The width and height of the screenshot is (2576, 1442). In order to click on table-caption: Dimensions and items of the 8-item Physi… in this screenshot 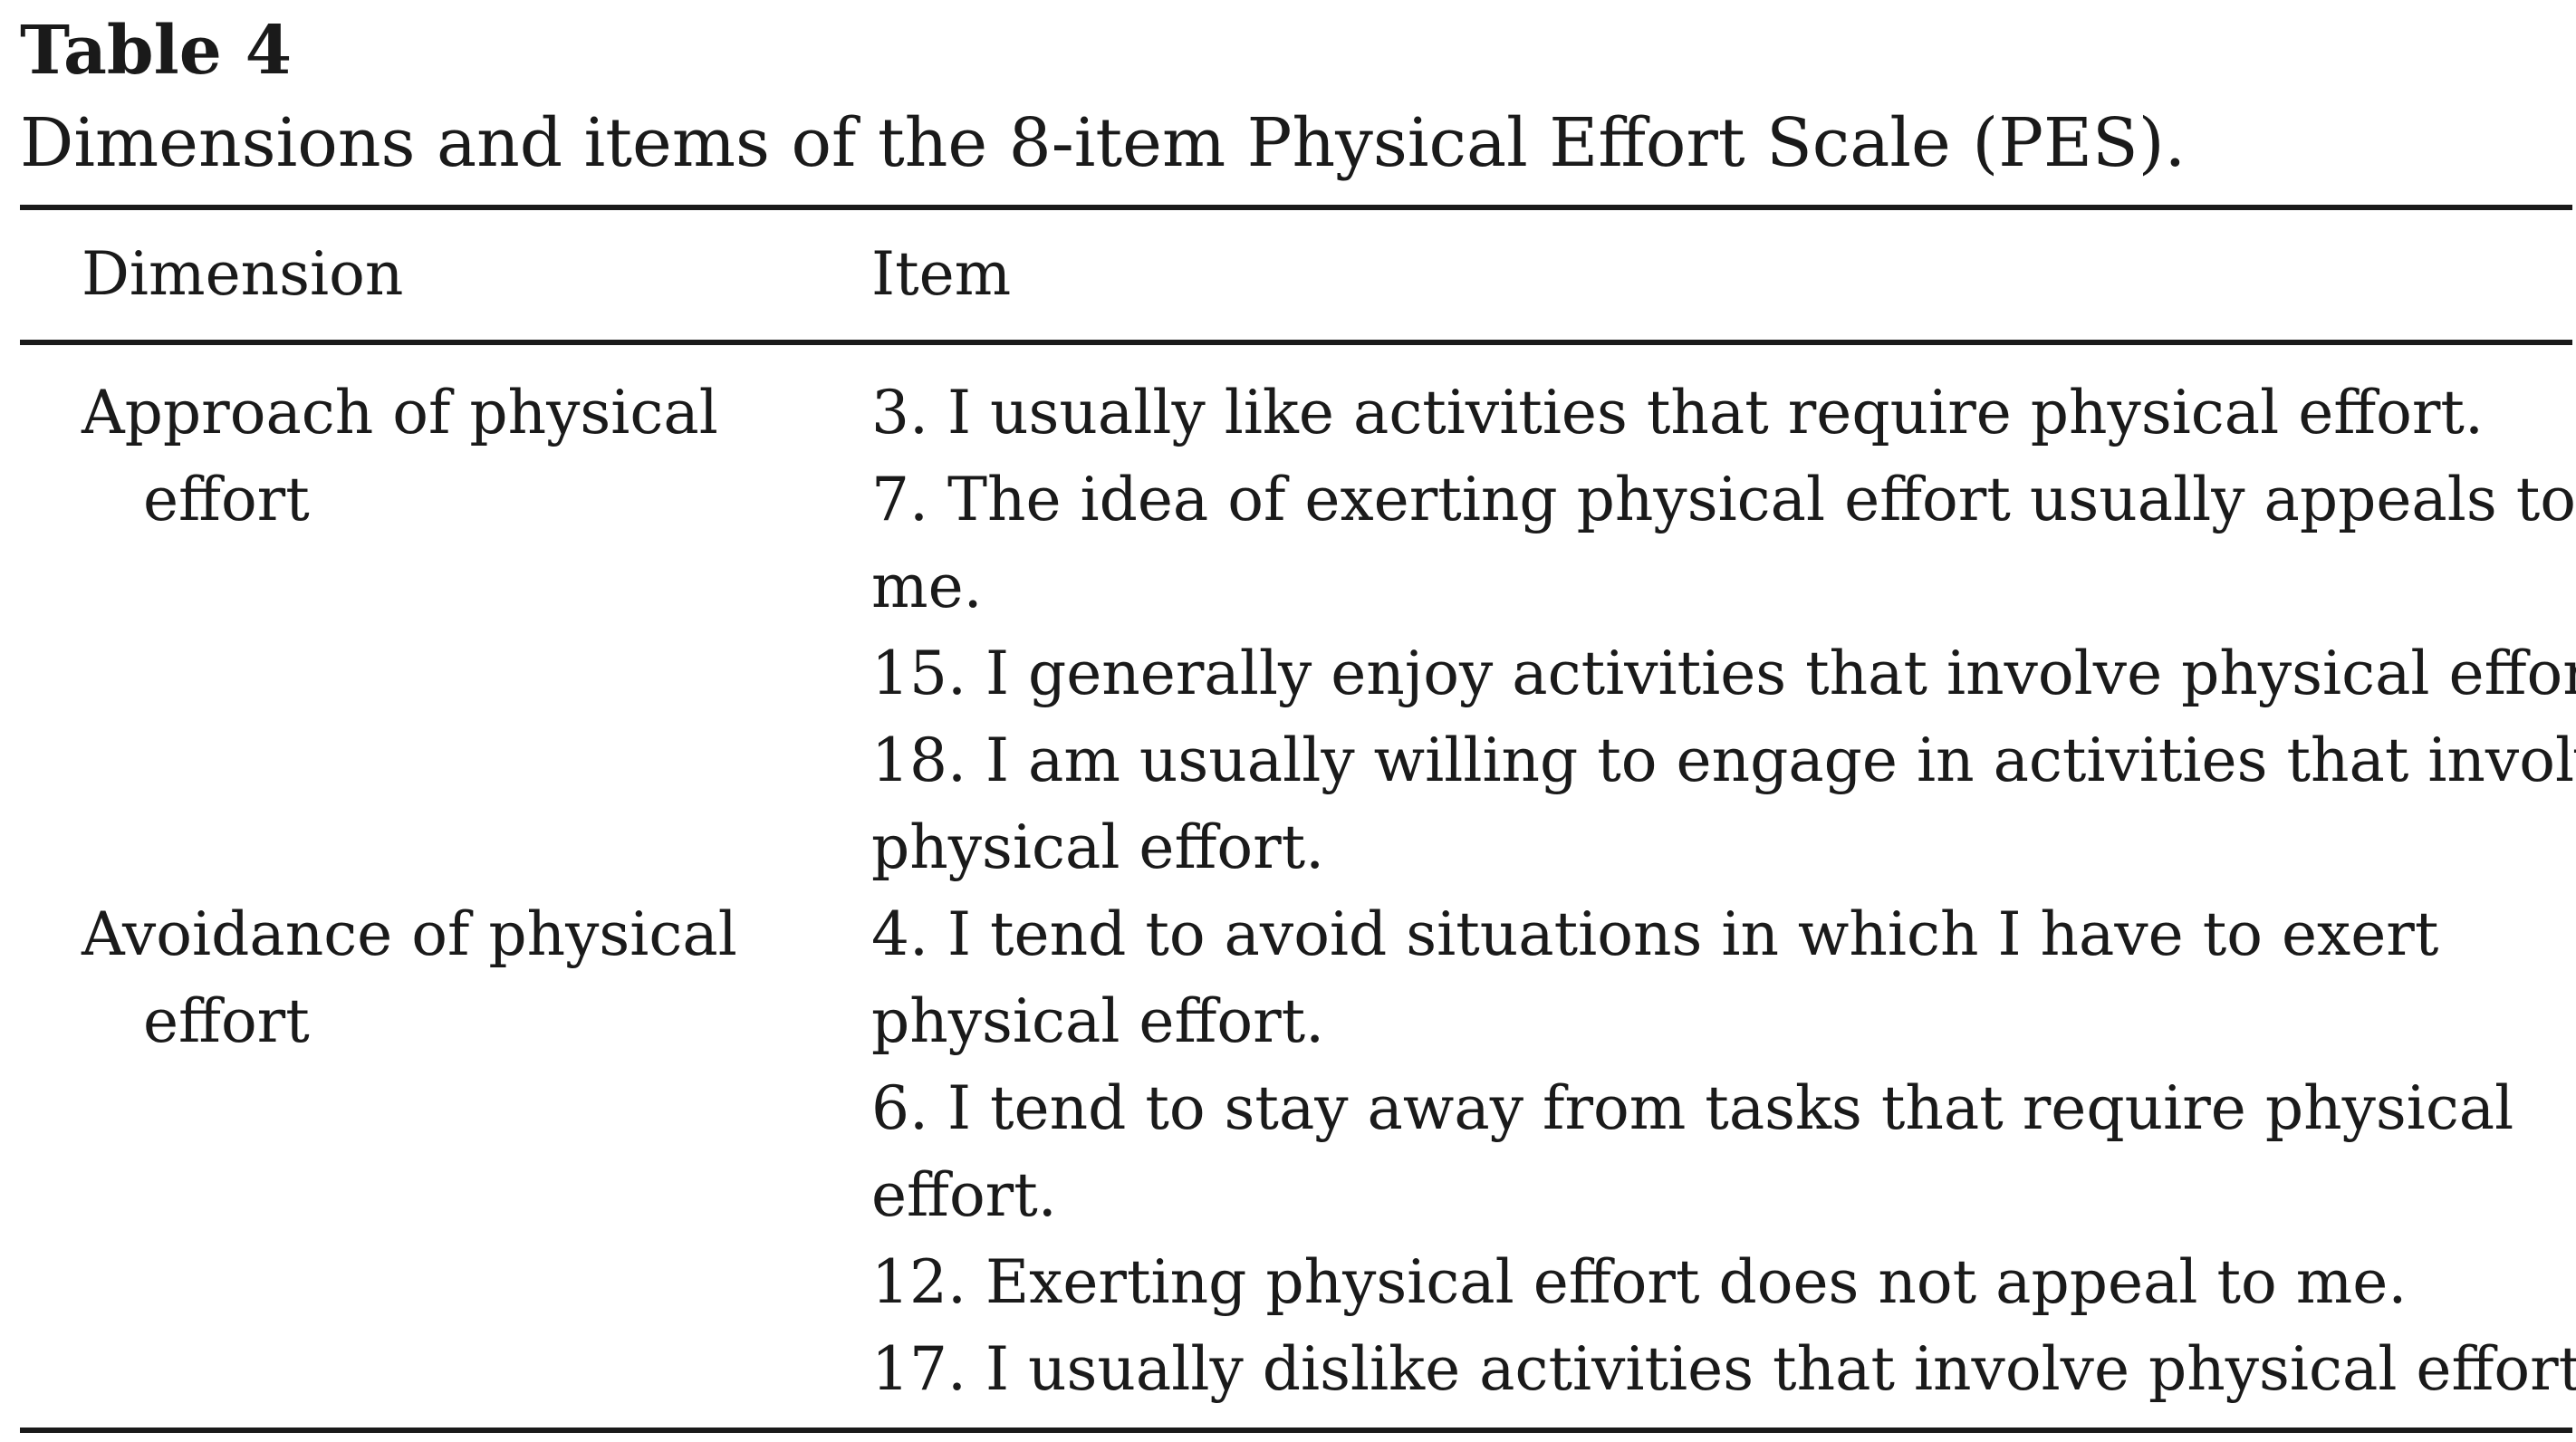, I will do `click(1103, 143)`.